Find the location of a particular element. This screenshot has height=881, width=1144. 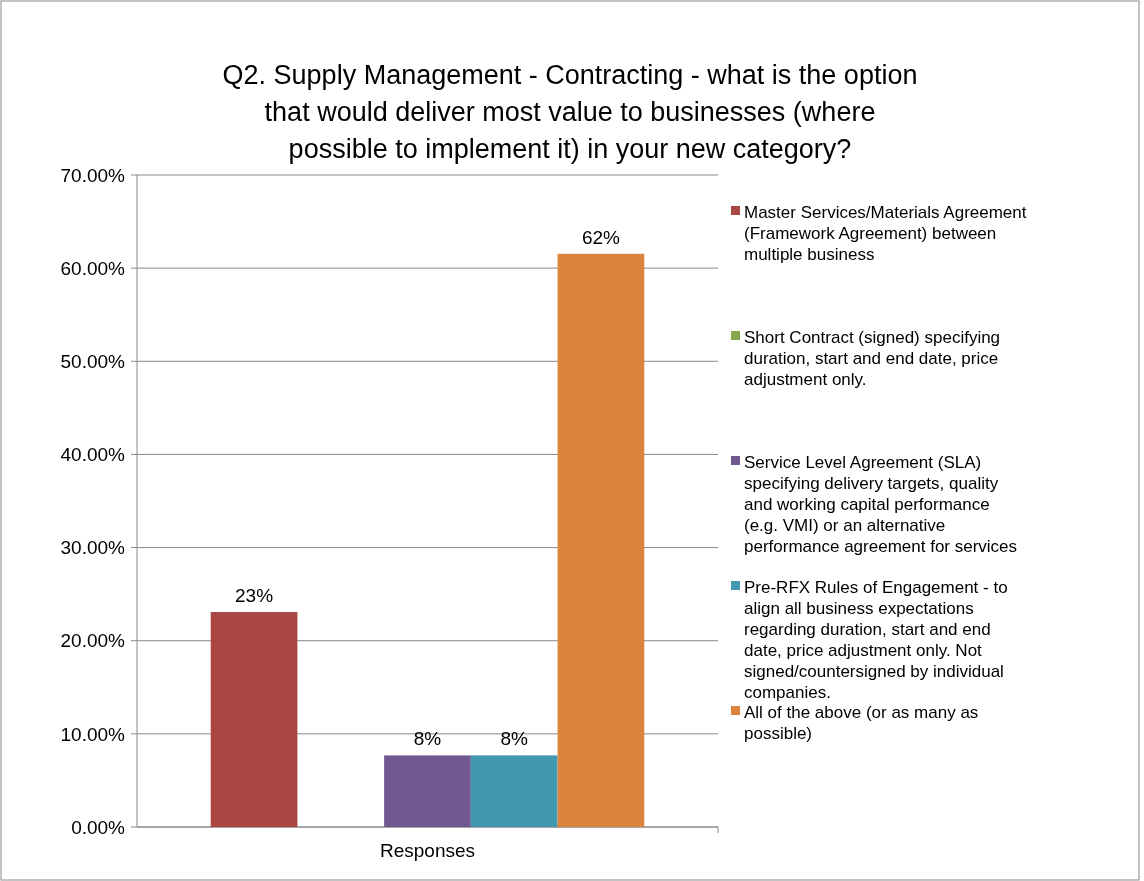

y-tick-label: 0.00% is located at coordinates (98, 827).